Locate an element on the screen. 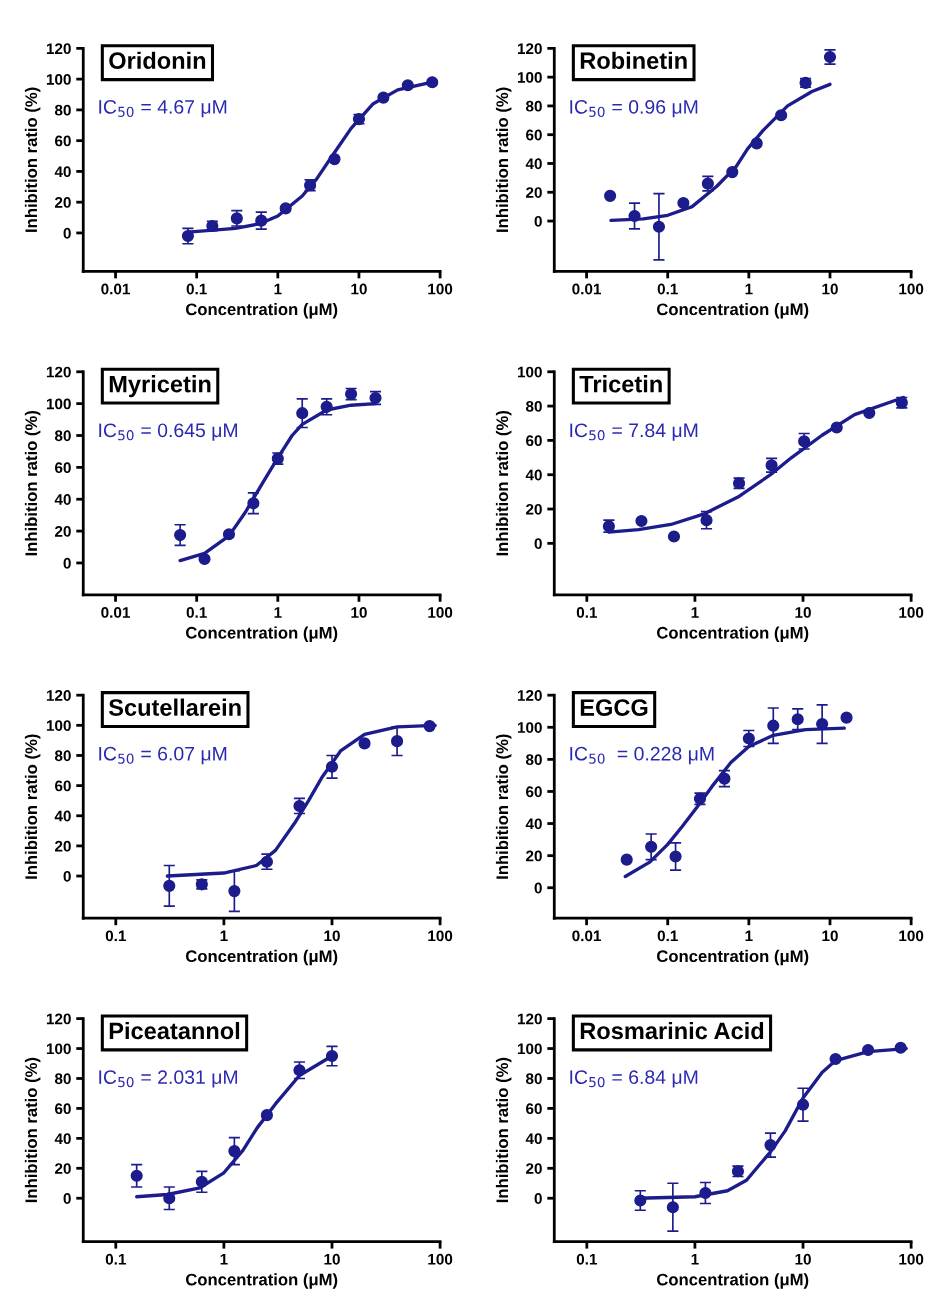  chart-title: Robinetin is located at coordinates (633, 60).